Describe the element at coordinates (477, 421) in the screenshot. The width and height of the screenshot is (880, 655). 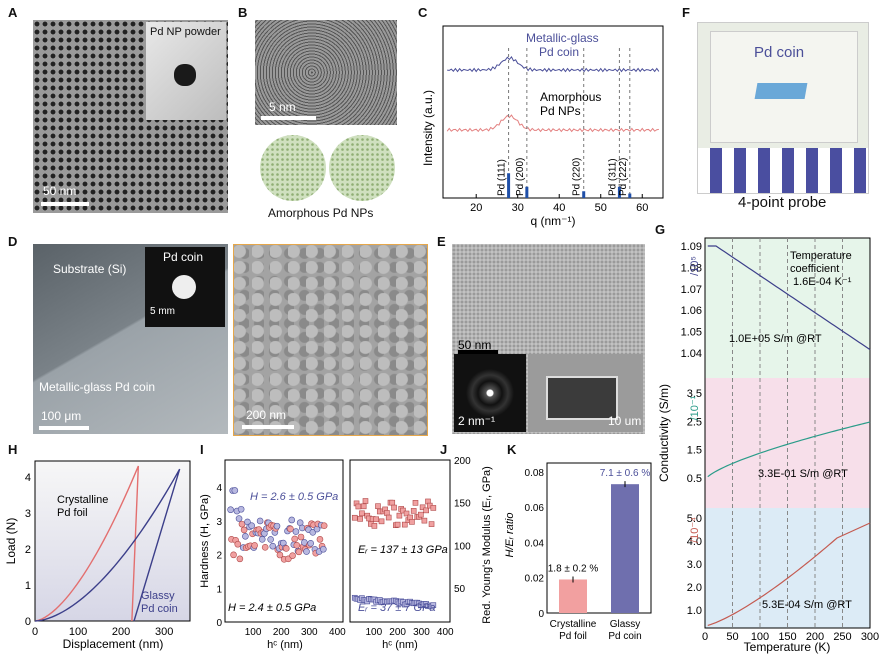
I see `scalebar-label-e2: 2 nm⁻¹` at that location.